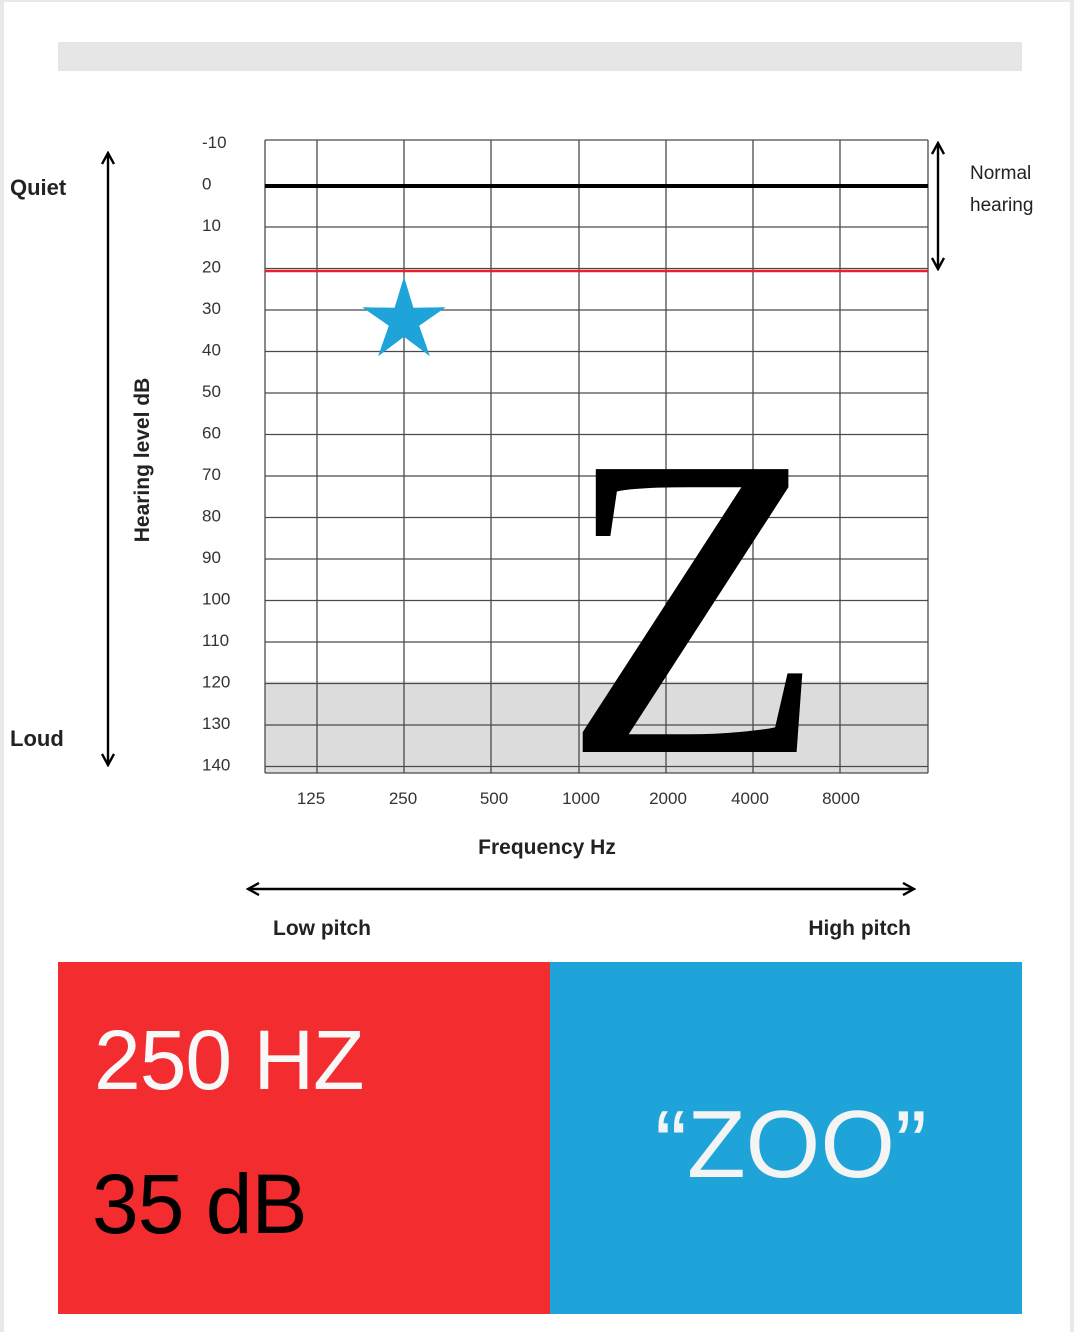  I want to click on y-tick-label: 30, so click(211, 308).